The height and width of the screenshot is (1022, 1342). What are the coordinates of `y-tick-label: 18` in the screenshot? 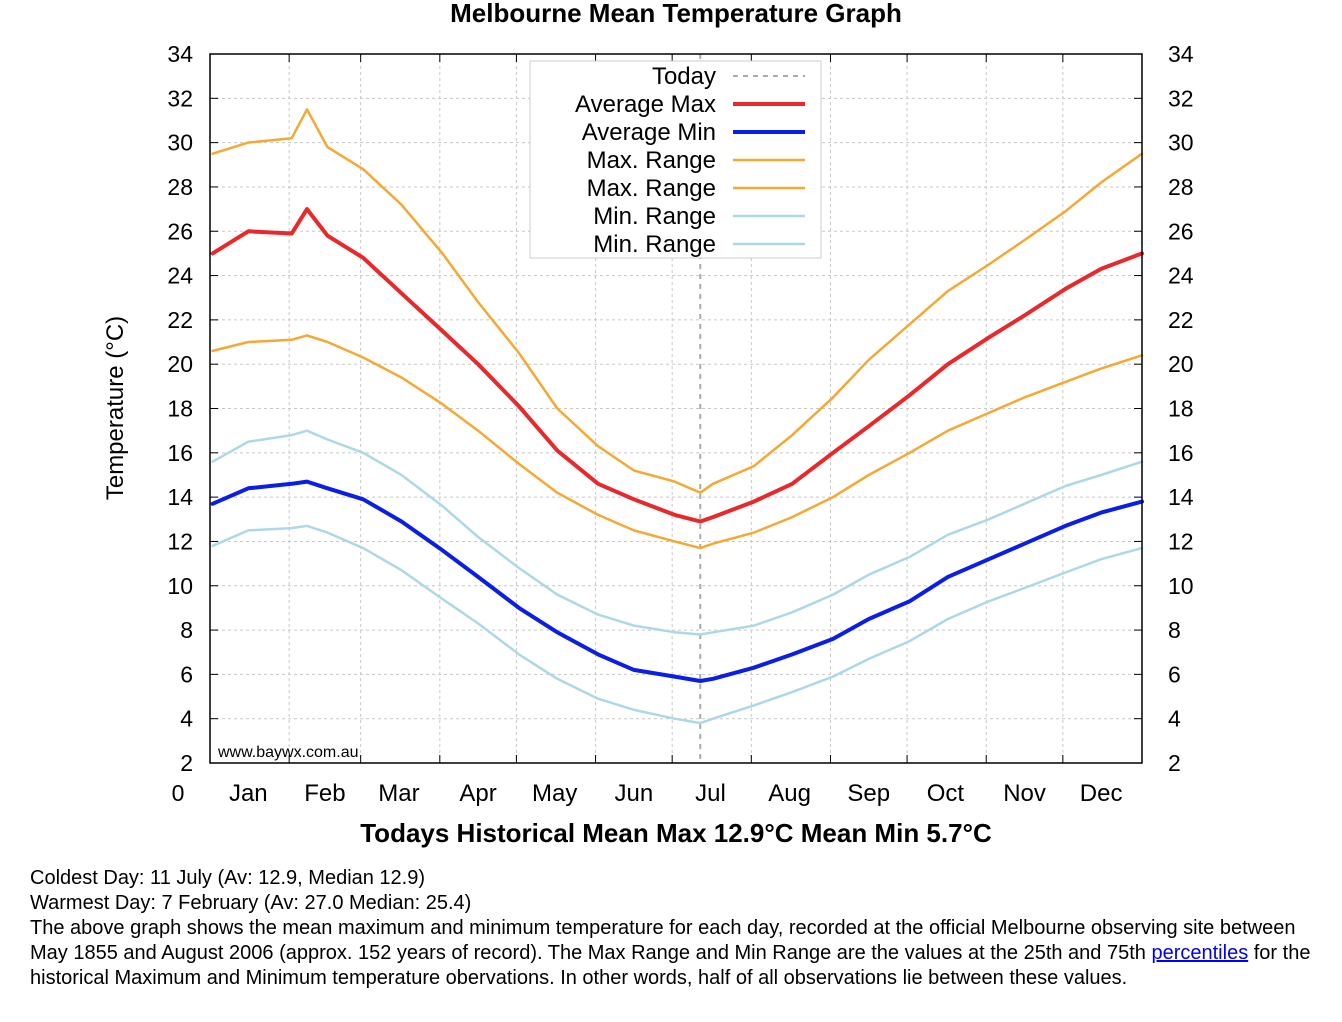 It's located at (180, 409).